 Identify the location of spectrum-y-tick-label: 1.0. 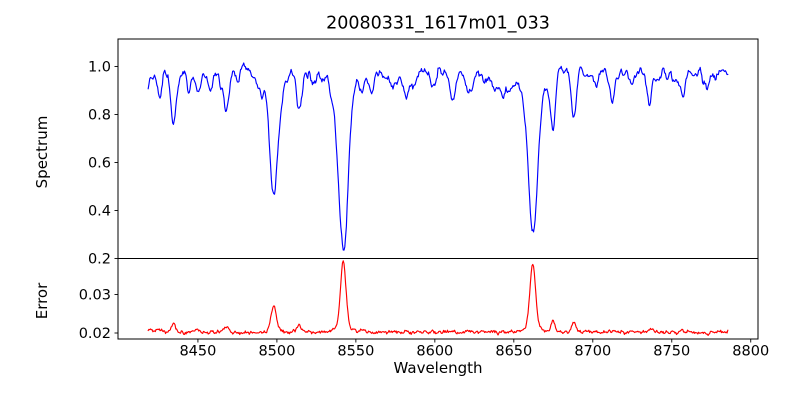
(99, 68).